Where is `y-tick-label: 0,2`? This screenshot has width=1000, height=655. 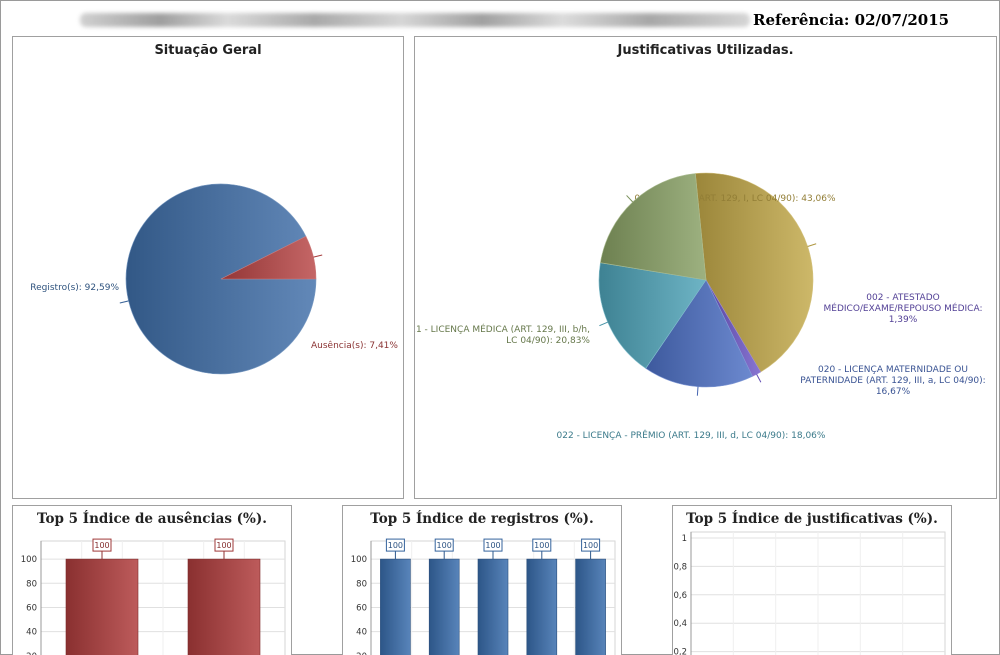
y-tick-label: 0,2 is located at coordinates (680, 651).